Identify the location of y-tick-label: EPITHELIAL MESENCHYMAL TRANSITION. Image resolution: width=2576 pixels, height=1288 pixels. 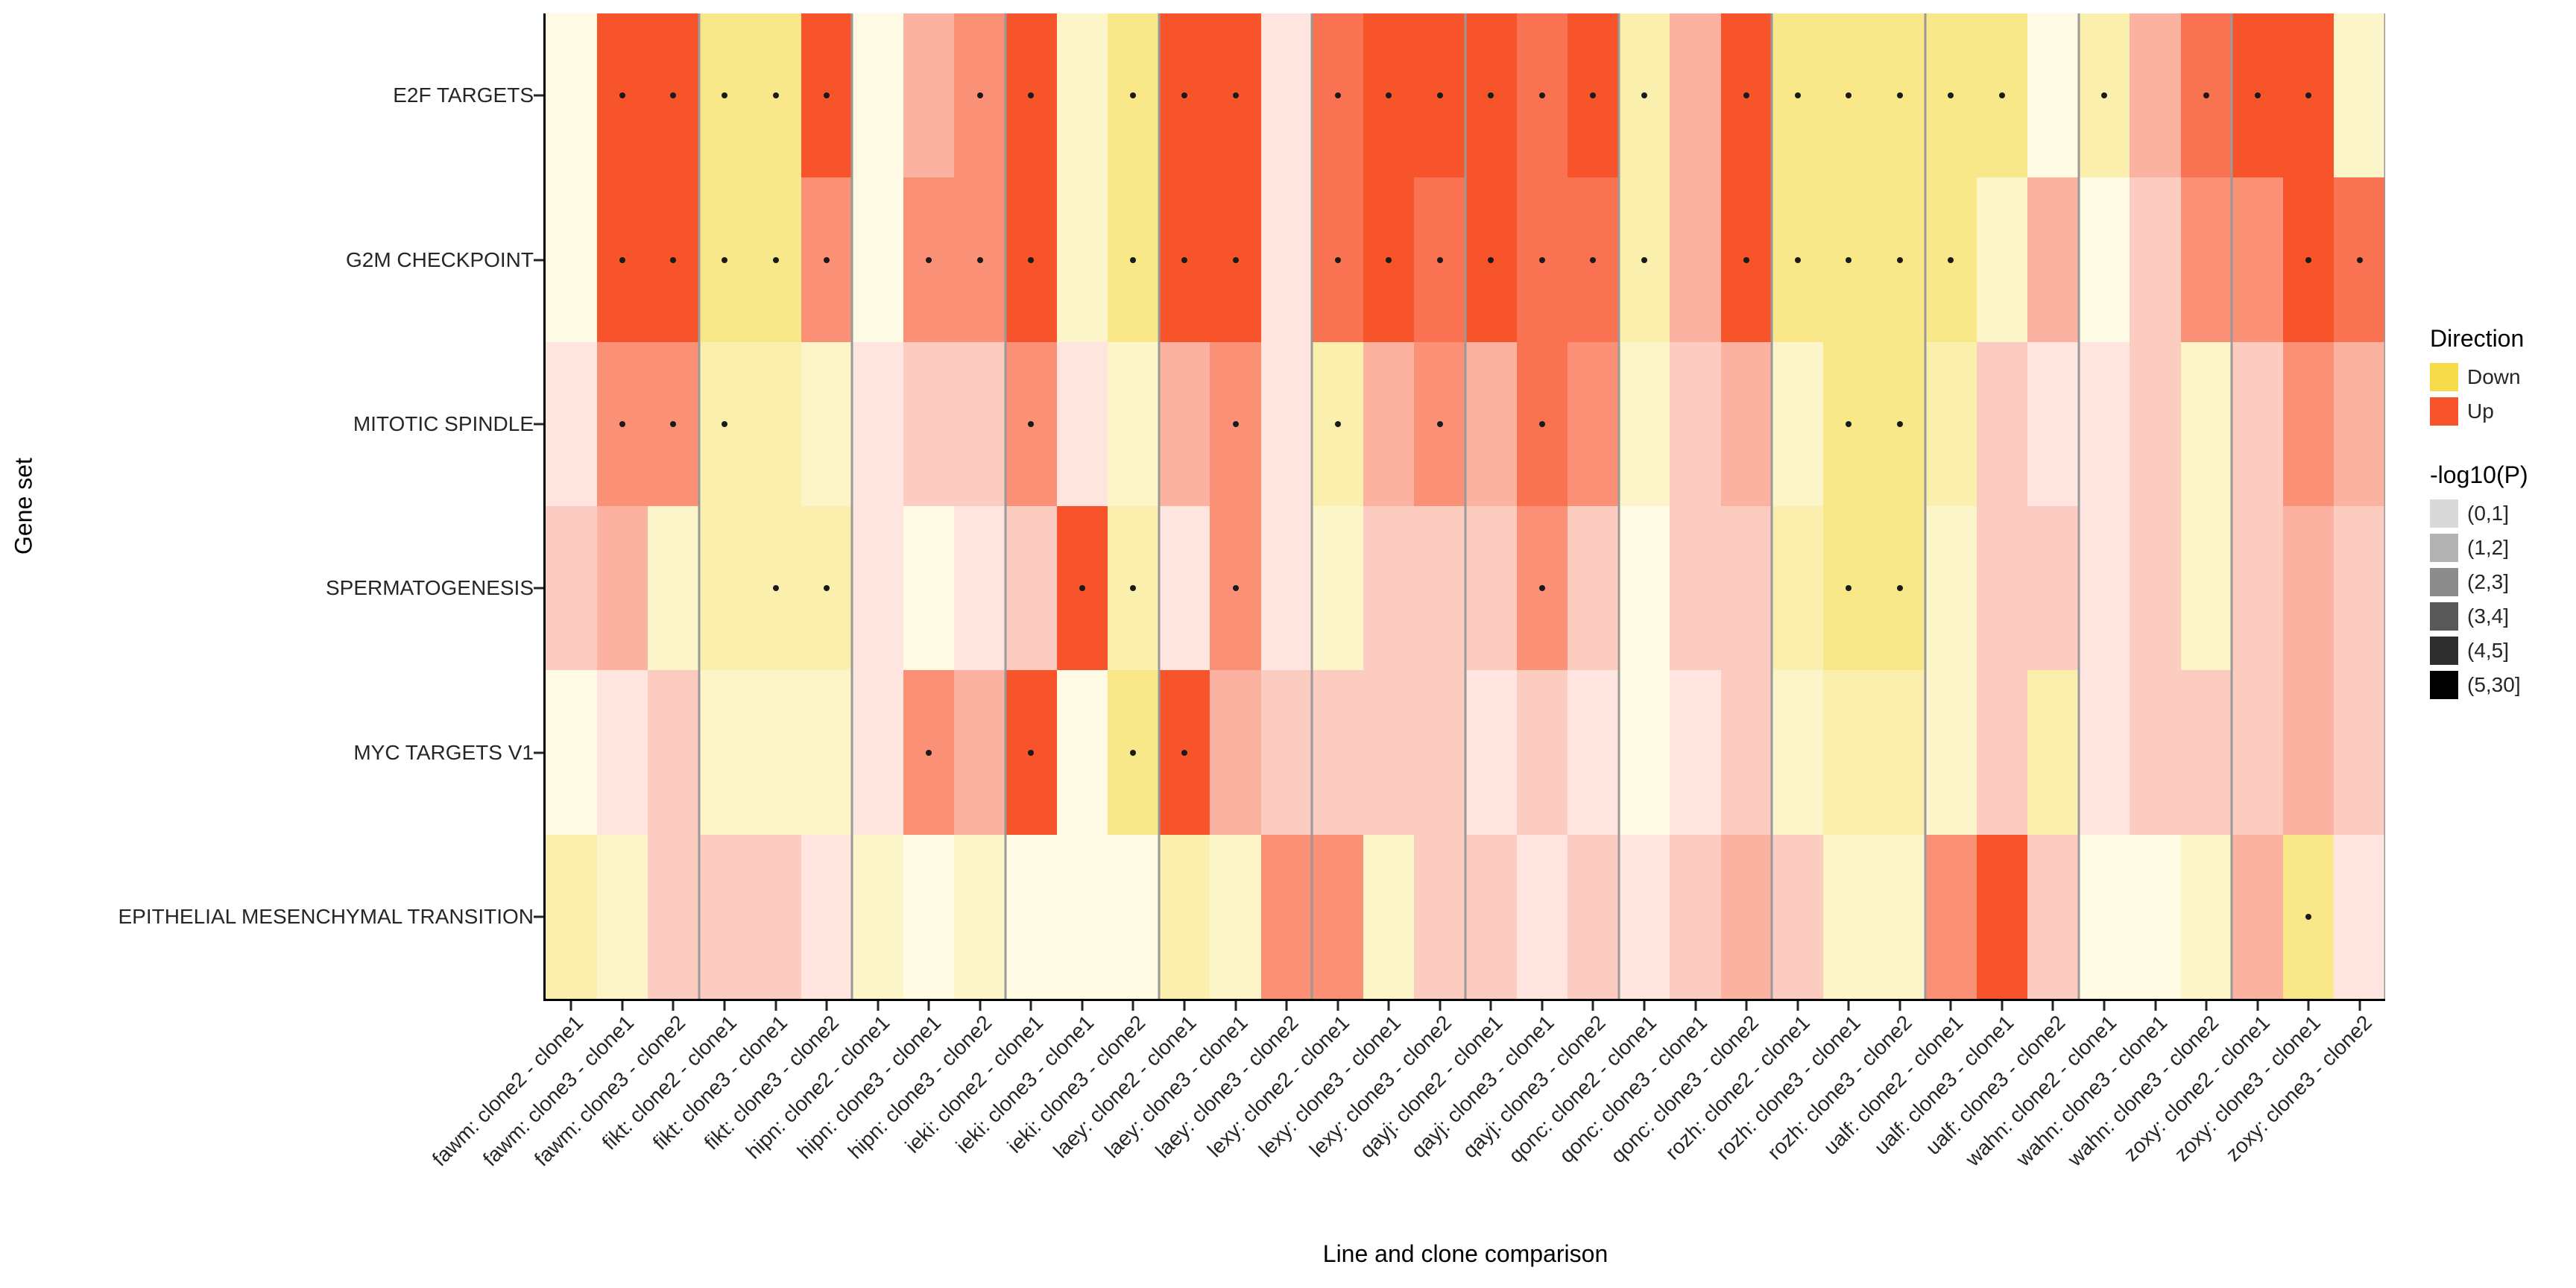
(326, 916).